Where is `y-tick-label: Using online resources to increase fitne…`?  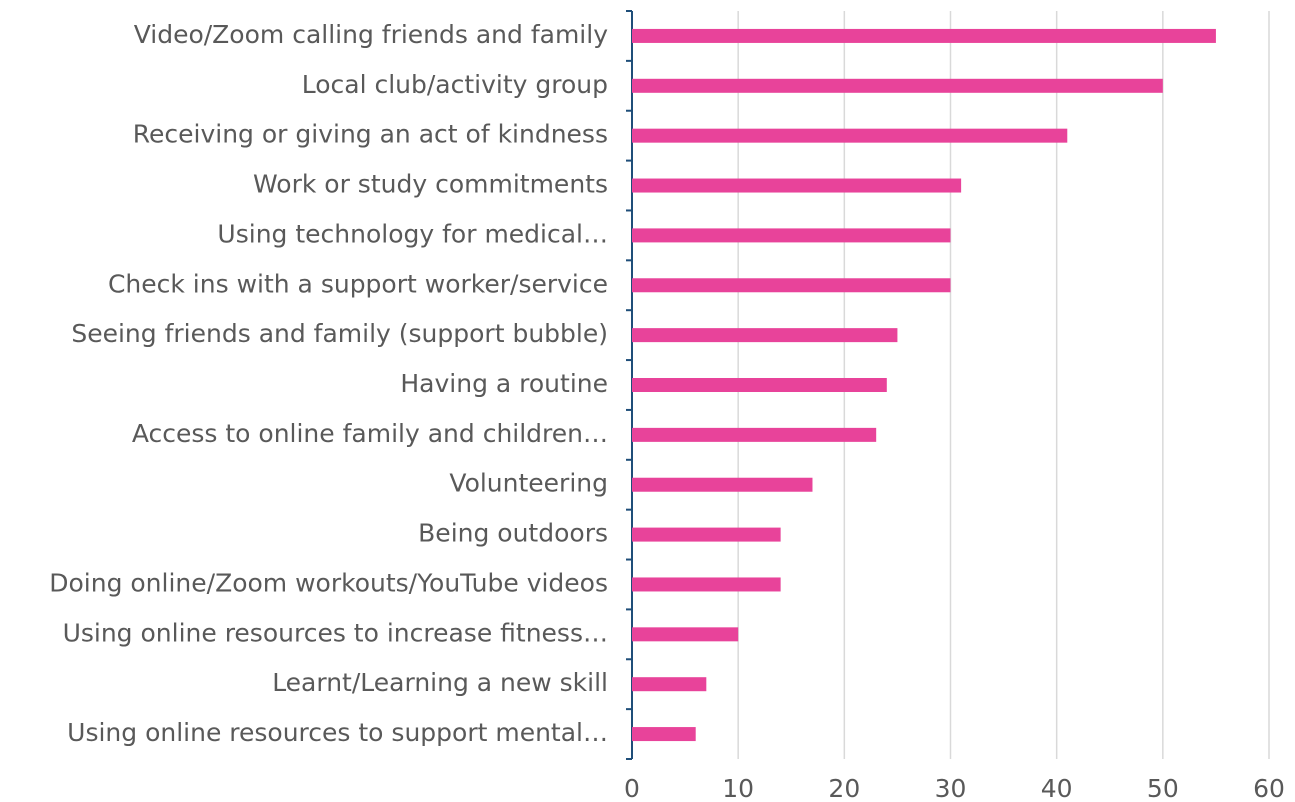 y-tick-label: Using online resources to increase fitne… is located at coordinates (335, 632).